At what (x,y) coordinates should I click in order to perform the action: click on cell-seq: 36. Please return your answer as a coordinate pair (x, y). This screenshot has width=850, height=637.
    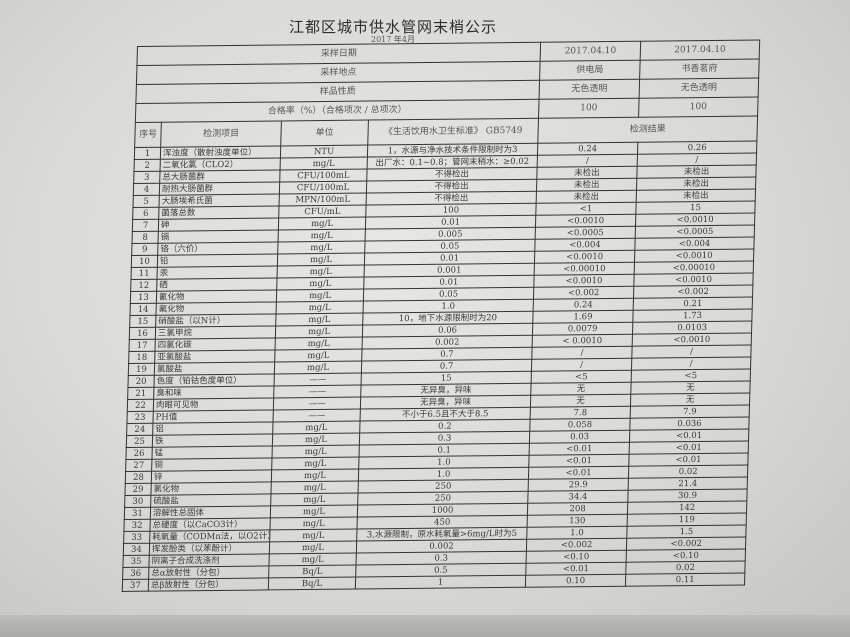
    Looking at the image, I should click on (135, 573).